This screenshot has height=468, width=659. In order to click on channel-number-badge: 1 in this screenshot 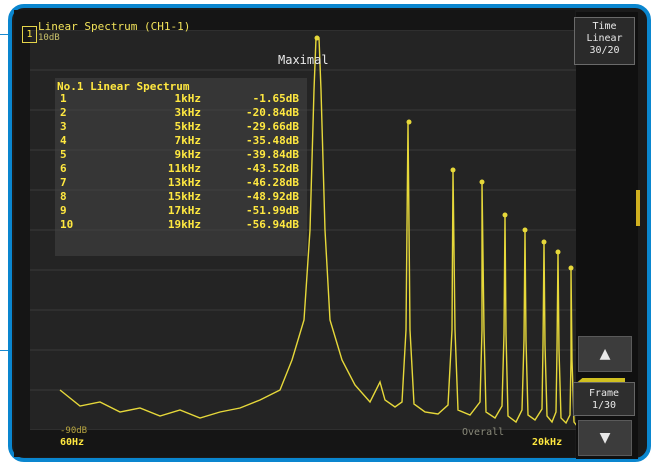, I will do `click(29, 34)`.